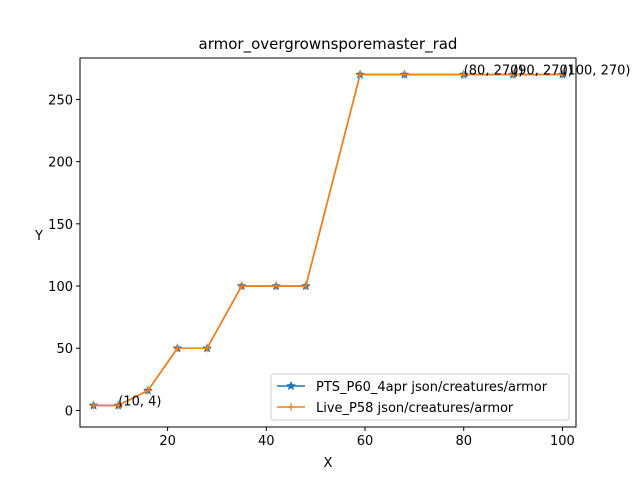  Describe the element at coordinates (432, 387) in the screenshot. I see `legend-label-0: PTS_P60_4apr json/creatures/armor` at that location.